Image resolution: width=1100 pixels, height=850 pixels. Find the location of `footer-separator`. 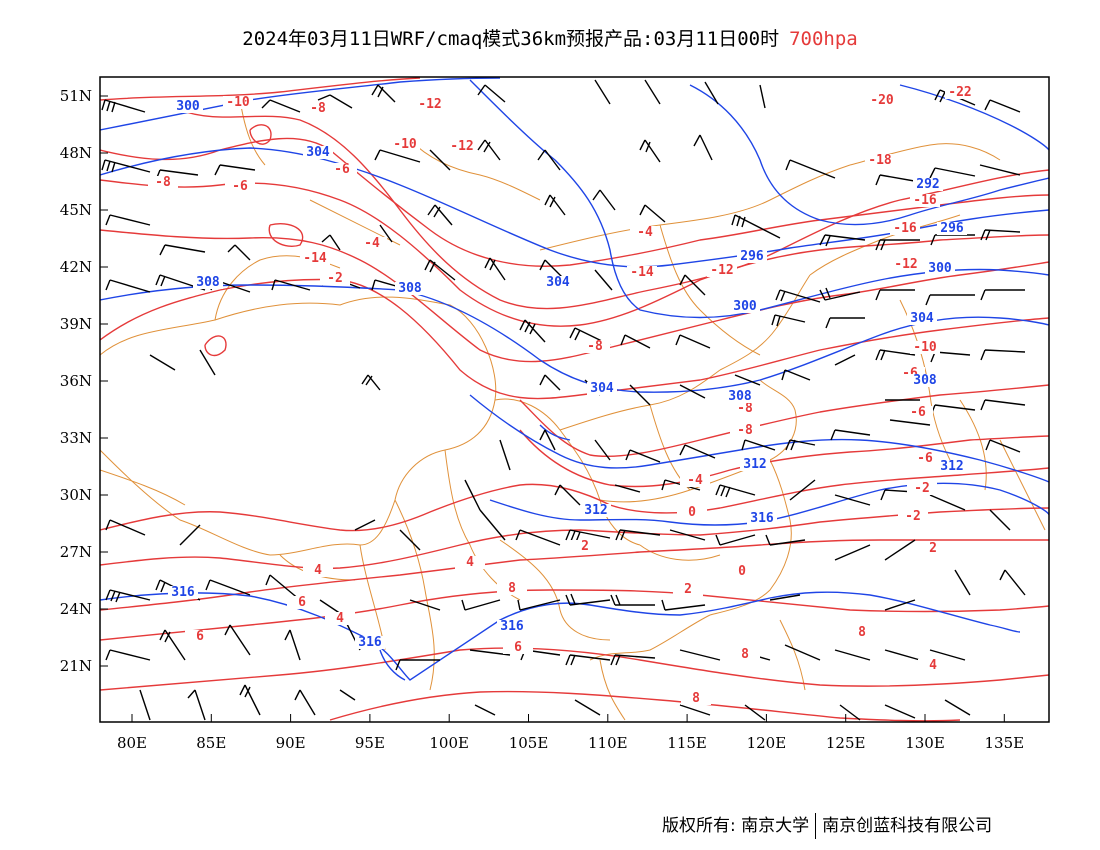

footer-separator is located at coordinates (816, 826).